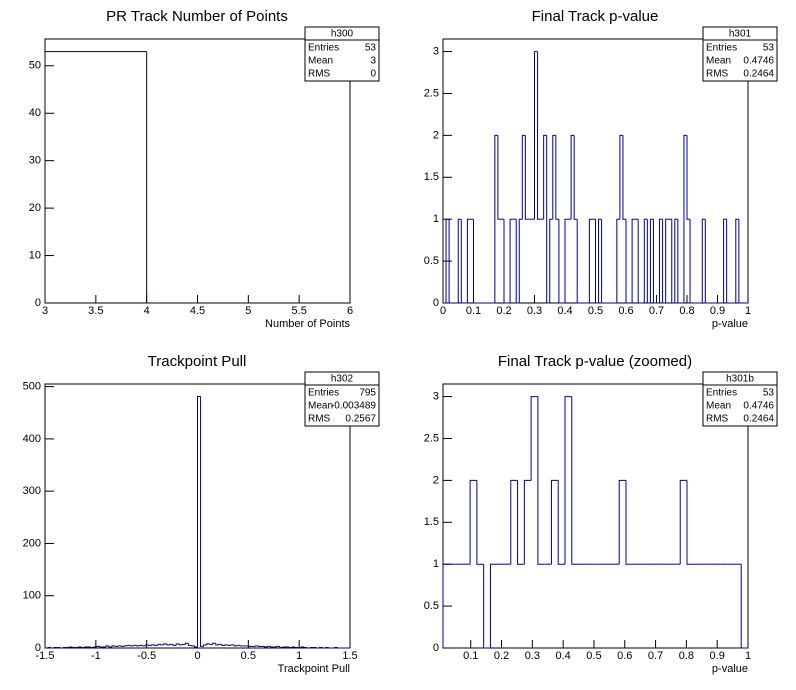  What do you see at coordinates (470, 656) in the screenshot?
I see `x-tick-label: 0.1` at bounding box center [470, 656].